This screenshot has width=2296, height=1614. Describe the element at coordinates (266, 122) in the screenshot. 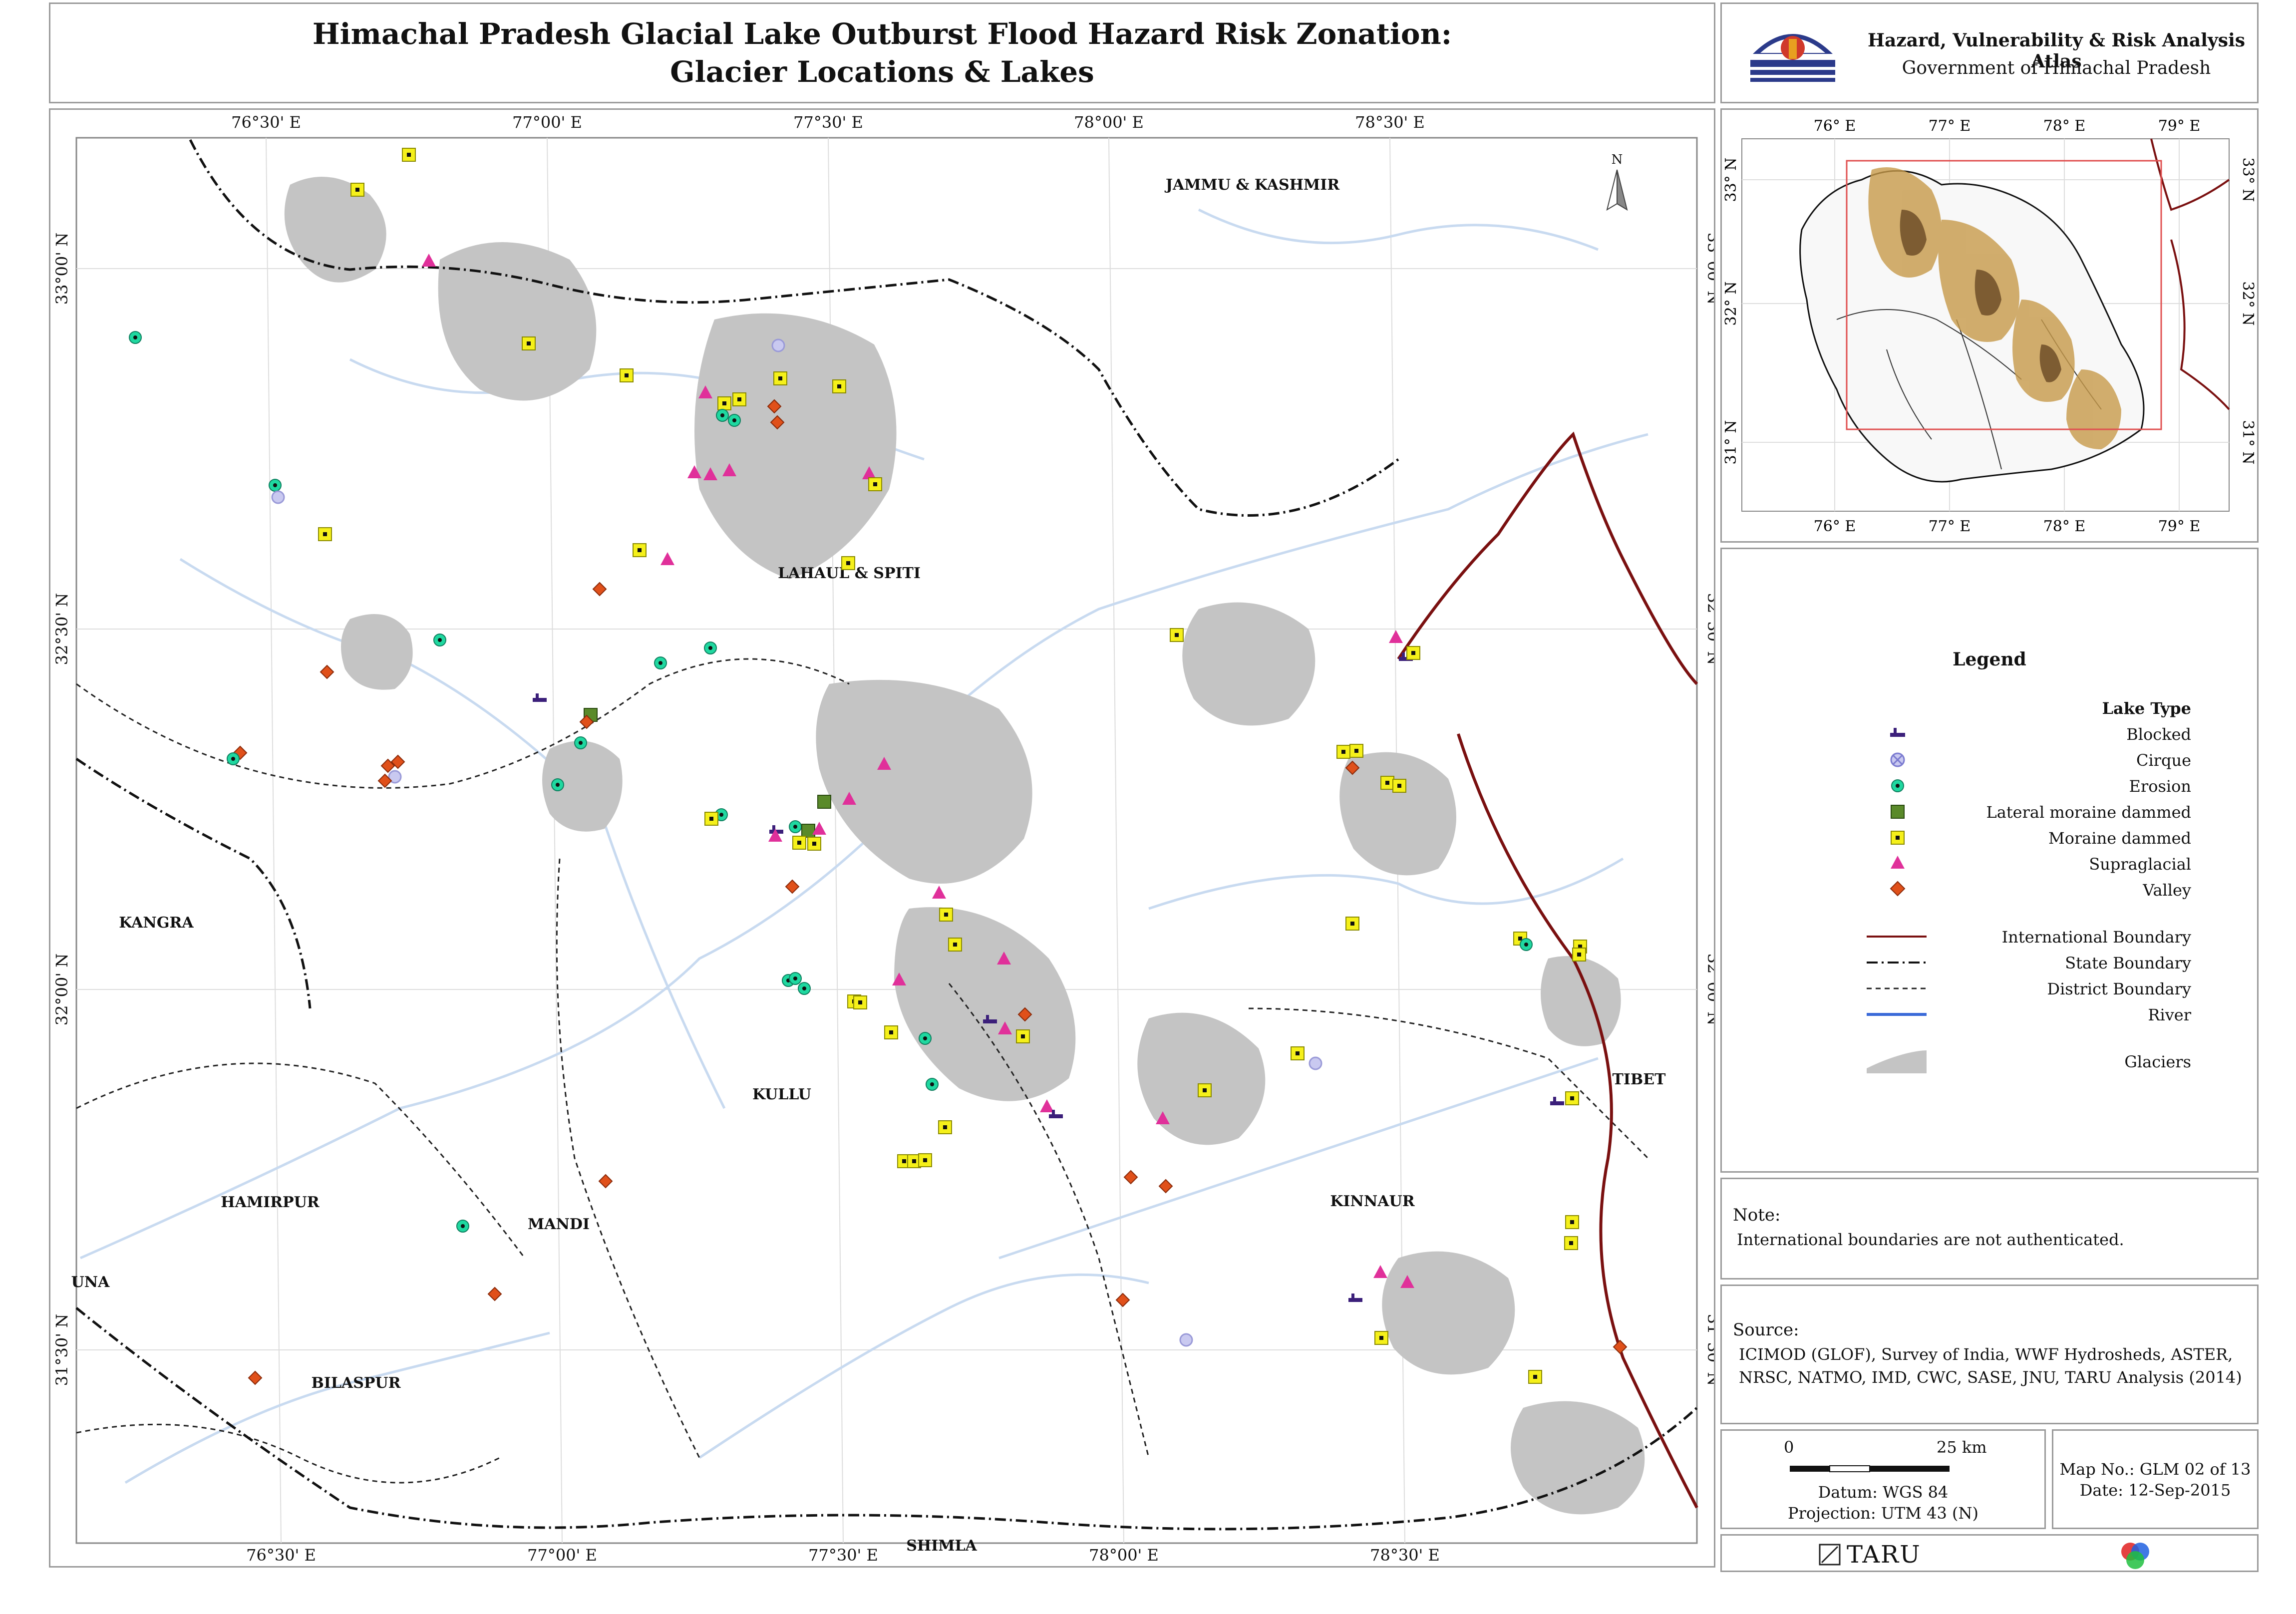

I see `top-tick-1: 76°30' E` at that location.